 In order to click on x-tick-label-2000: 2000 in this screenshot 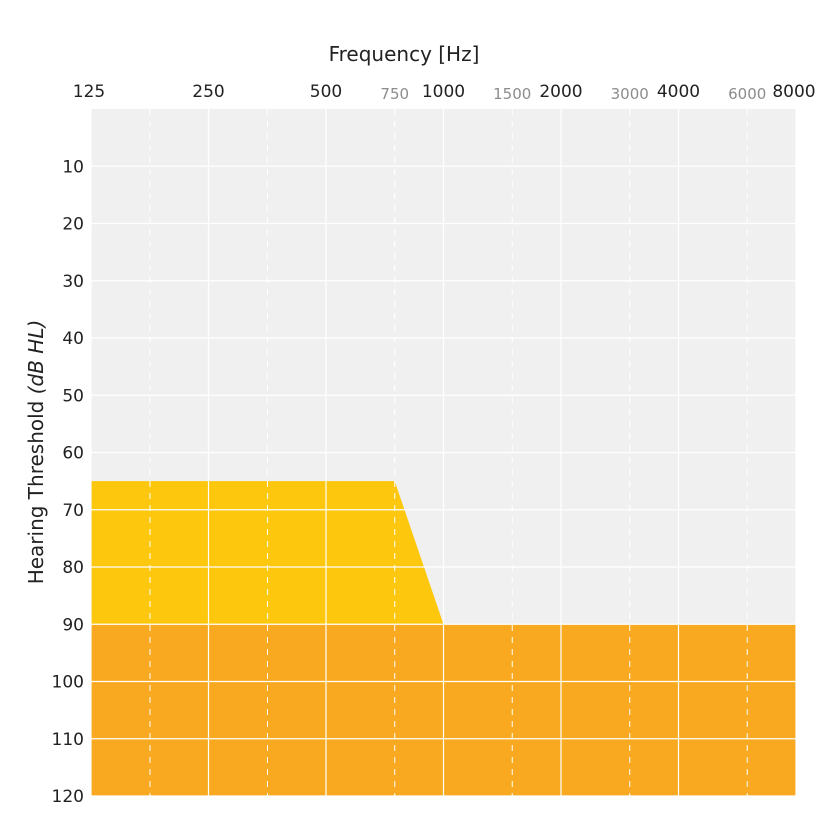, I will do `click(560, 92)`.